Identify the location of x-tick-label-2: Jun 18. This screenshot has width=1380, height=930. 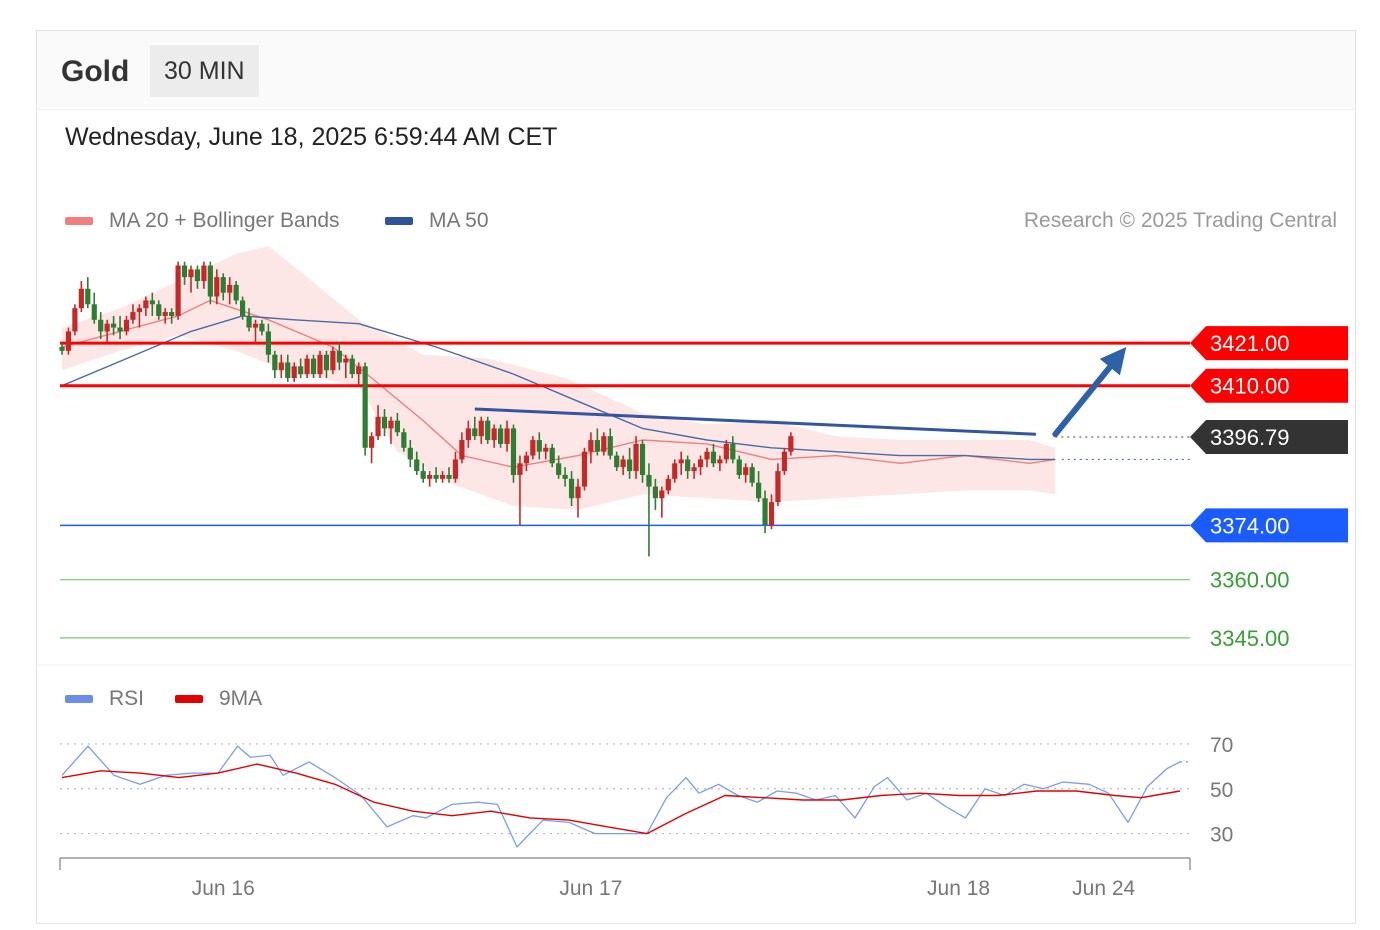
(958, 888).